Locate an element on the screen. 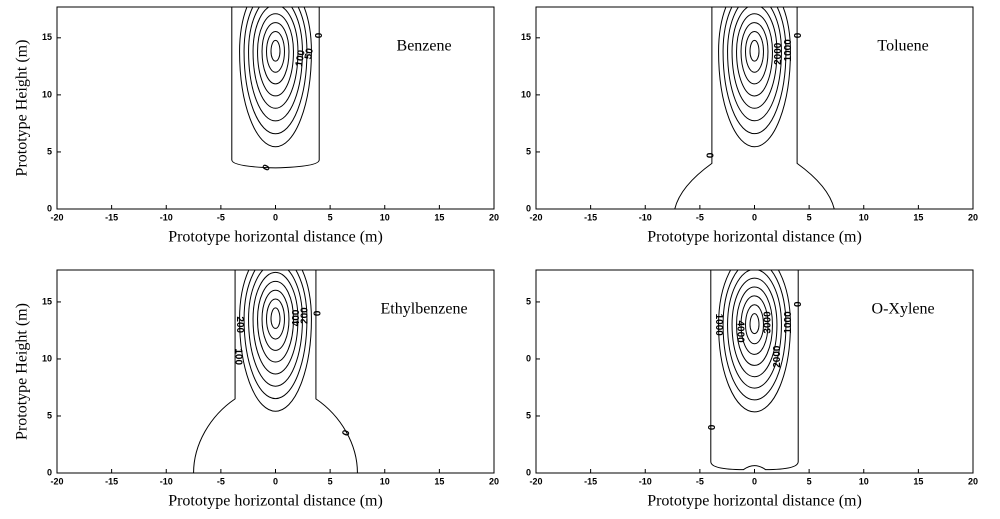 The image size is (1000, 519). contour-label: 400 is located at coordinates (296, 317).